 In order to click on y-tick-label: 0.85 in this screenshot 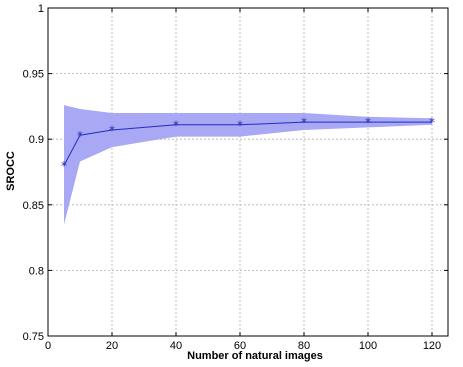, I will do `click(33, 206)`.